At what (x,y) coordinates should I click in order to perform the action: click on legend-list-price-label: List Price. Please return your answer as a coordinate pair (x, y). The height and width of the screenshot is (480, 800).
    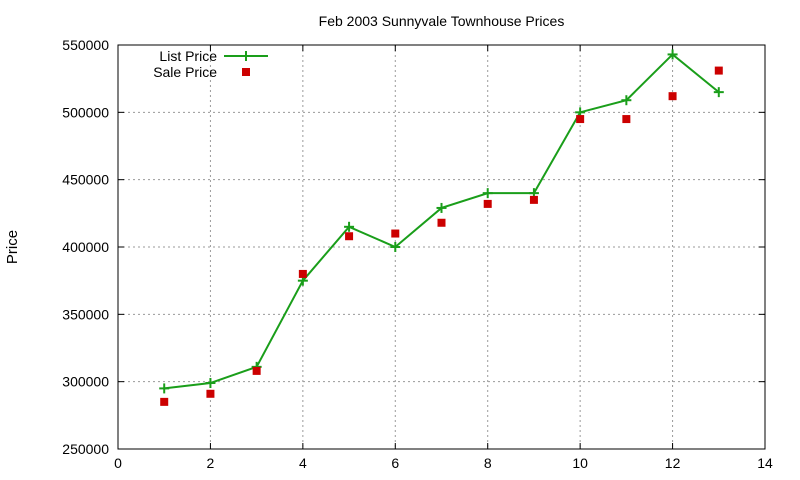
    Looking at the image, I should click on (188, 56).